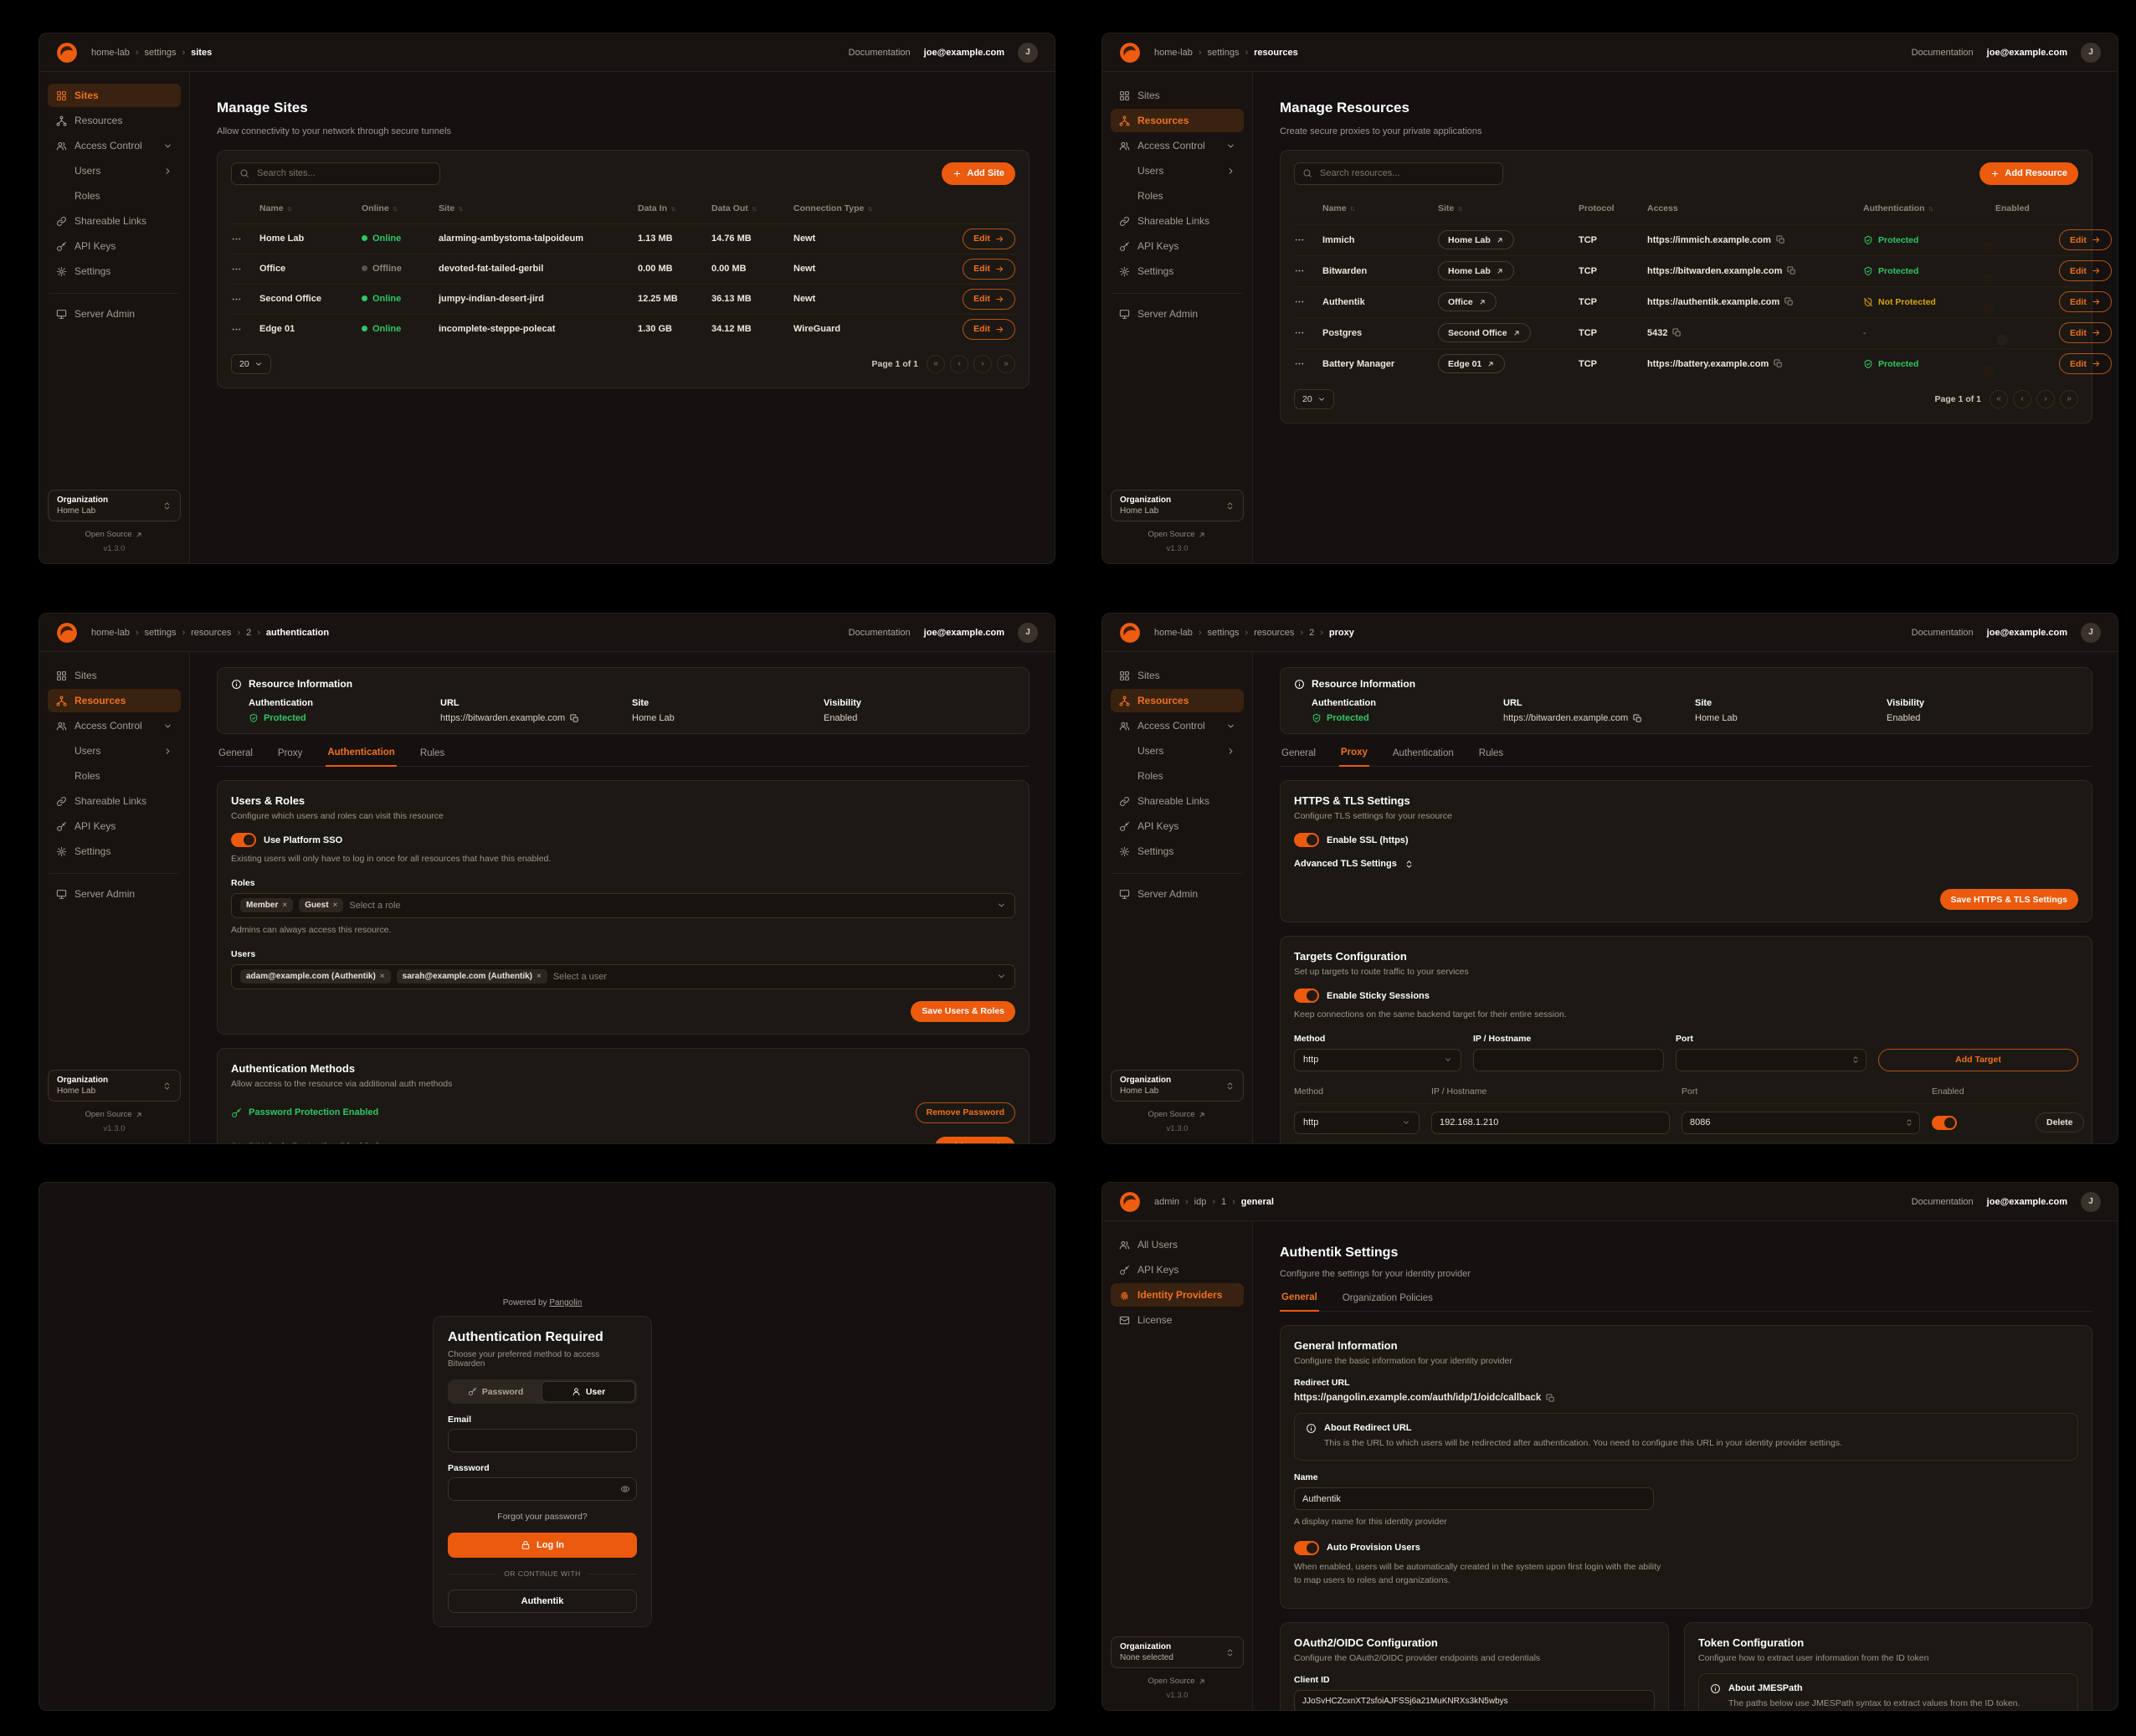  Describe the element at coordinates (542, 1545) in the screenshot. I see `login-button: Log In` at that location.